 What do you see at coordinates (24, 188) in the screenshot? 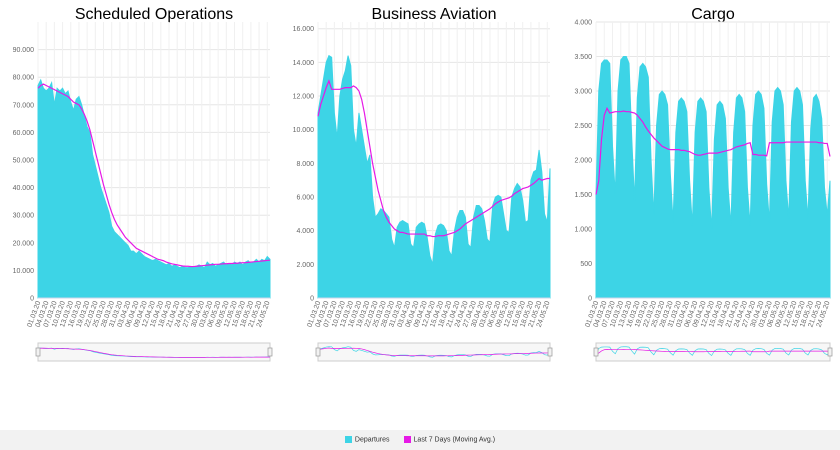
I see `y-tick-label: 40.000` at bounding box center [24, 188].